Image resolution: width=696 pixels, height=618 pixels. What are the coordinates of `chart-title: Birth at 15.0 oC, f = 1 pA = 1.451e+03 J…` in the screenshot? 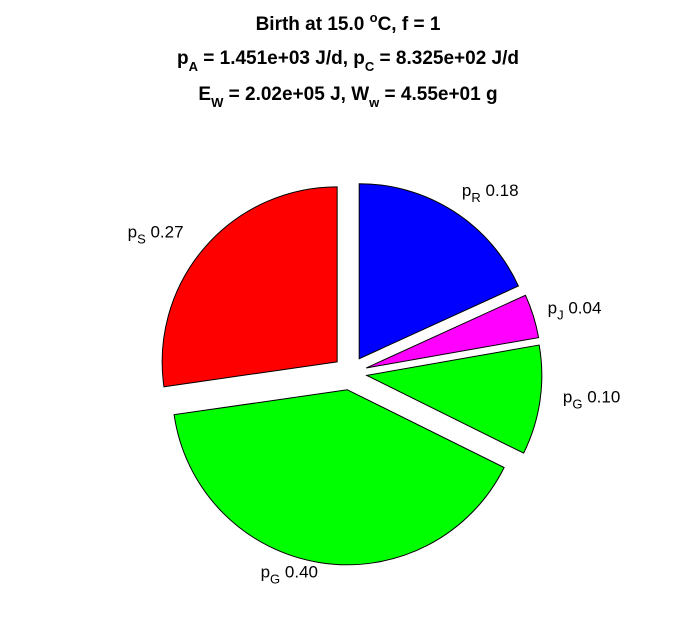 It's located at (348, 60).